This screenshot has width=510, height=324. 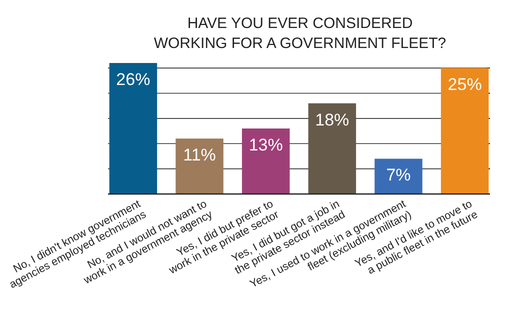 I want to click on chart-title: HAVE YOU EVER CONSIDERED WORKING FOR A GOVERNMENT FLEET?, so click(x=300, y=33).